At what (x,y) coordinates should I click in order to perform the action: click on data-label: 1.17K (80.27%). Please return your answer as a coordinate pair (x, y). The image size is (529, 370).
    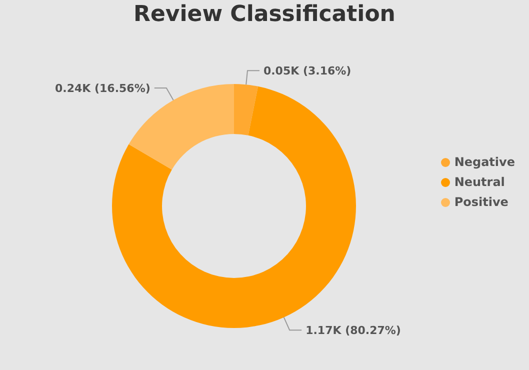
    Looking at the image, I should click on (353, 331).